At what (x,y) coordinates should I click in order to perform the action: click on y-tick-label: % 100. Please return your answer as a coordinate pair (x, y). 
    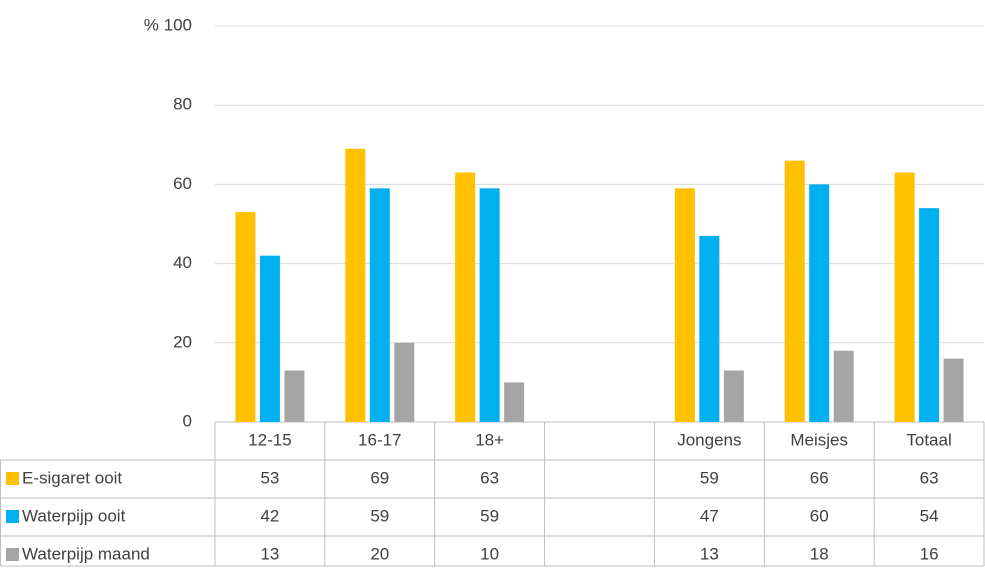
    Looking at the image, I should click on (168, 24).